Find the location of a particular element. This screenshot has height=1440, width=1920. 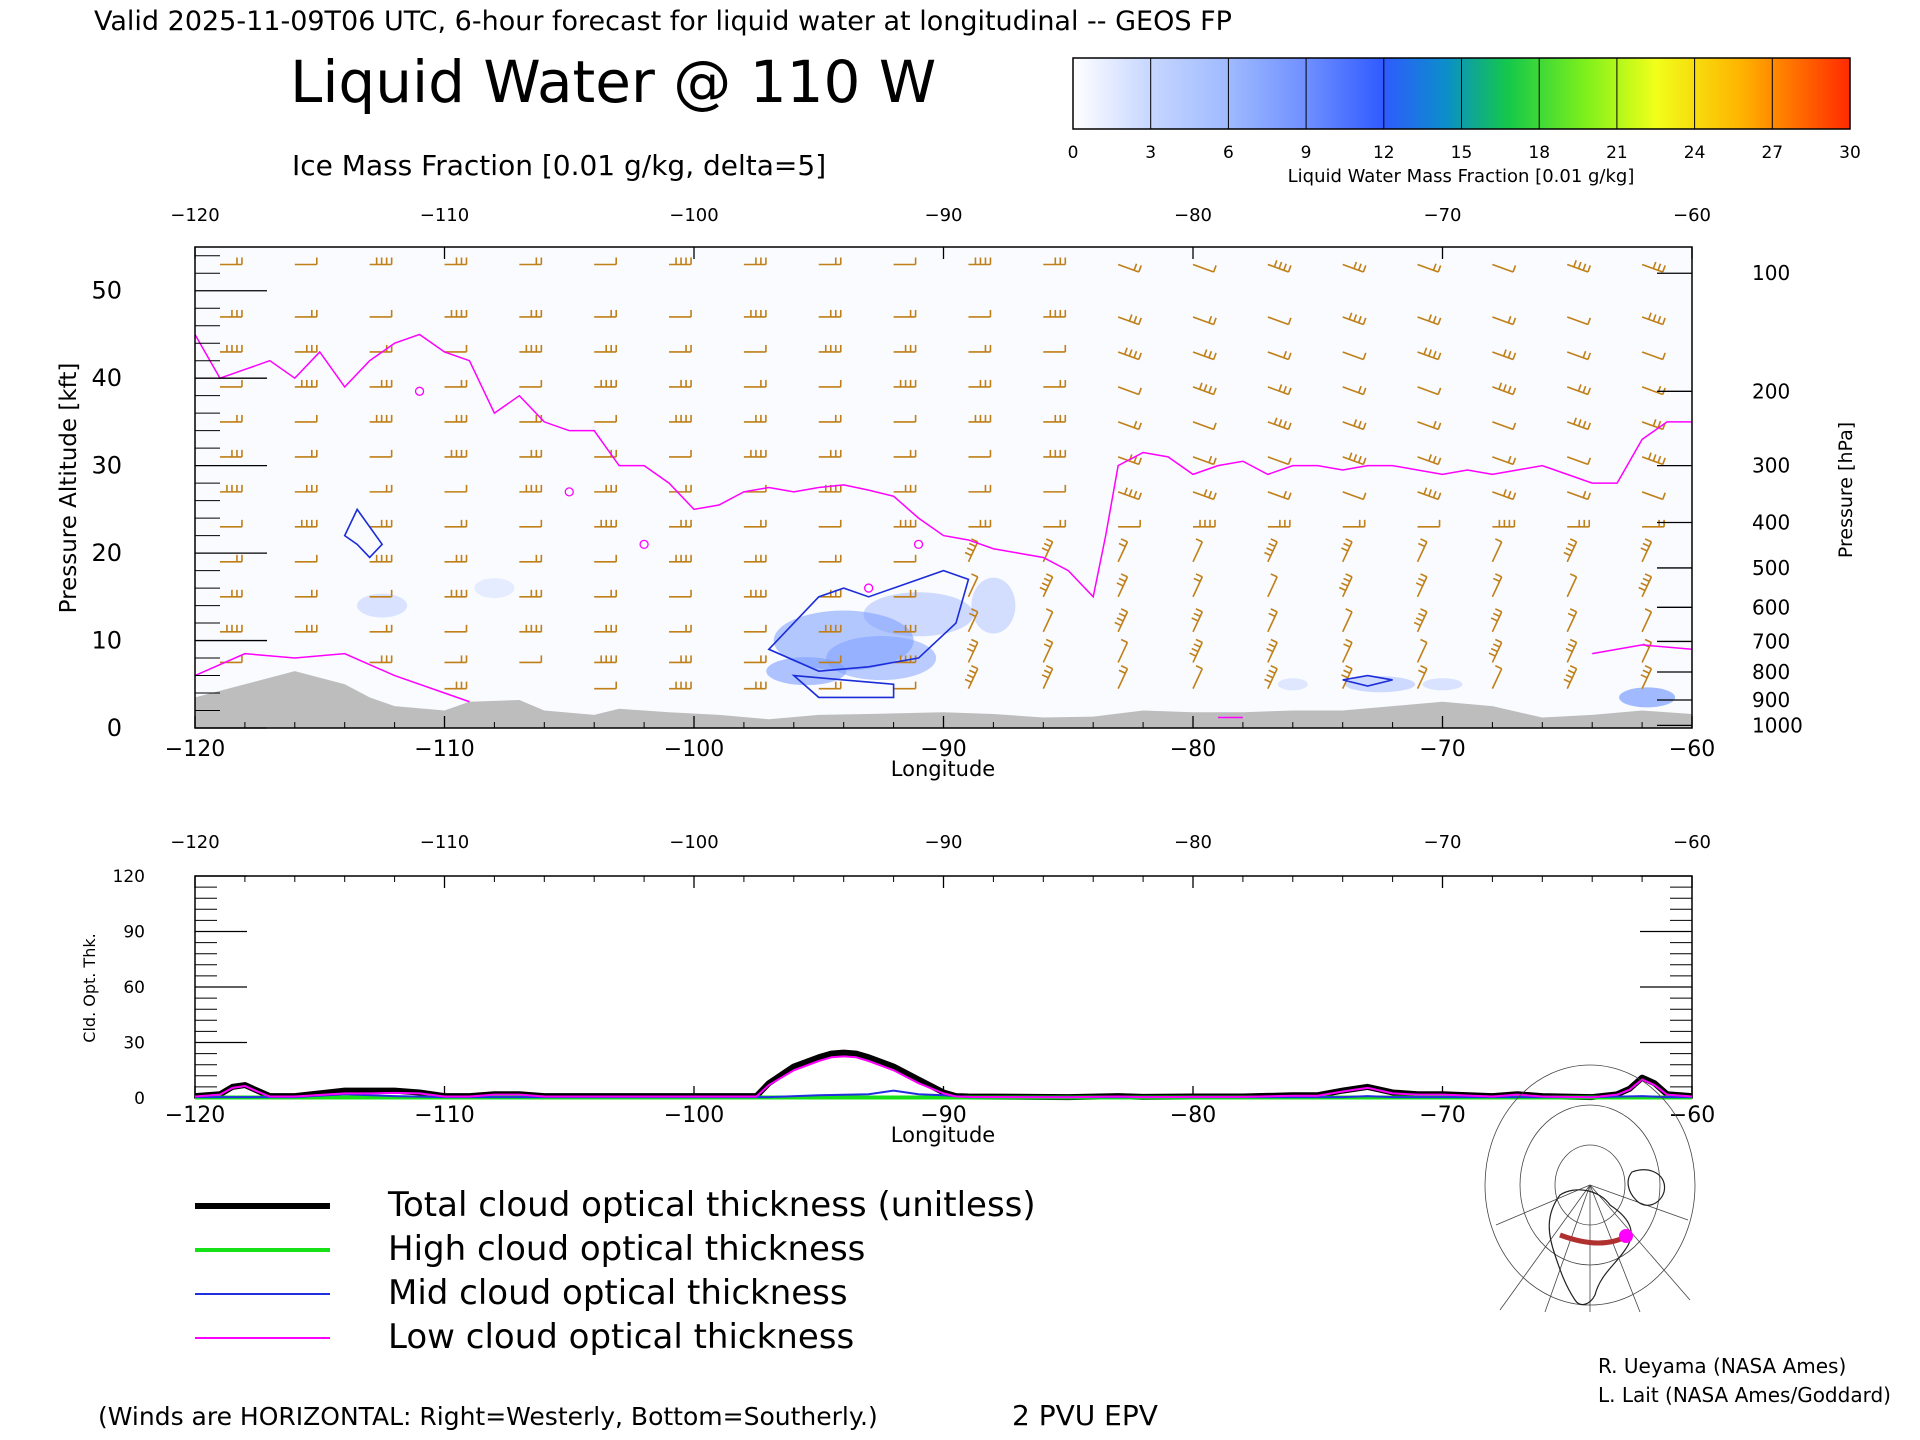

bottom-ylabel: Cld. Opt. Thk. is located at coordinates (89, 987).